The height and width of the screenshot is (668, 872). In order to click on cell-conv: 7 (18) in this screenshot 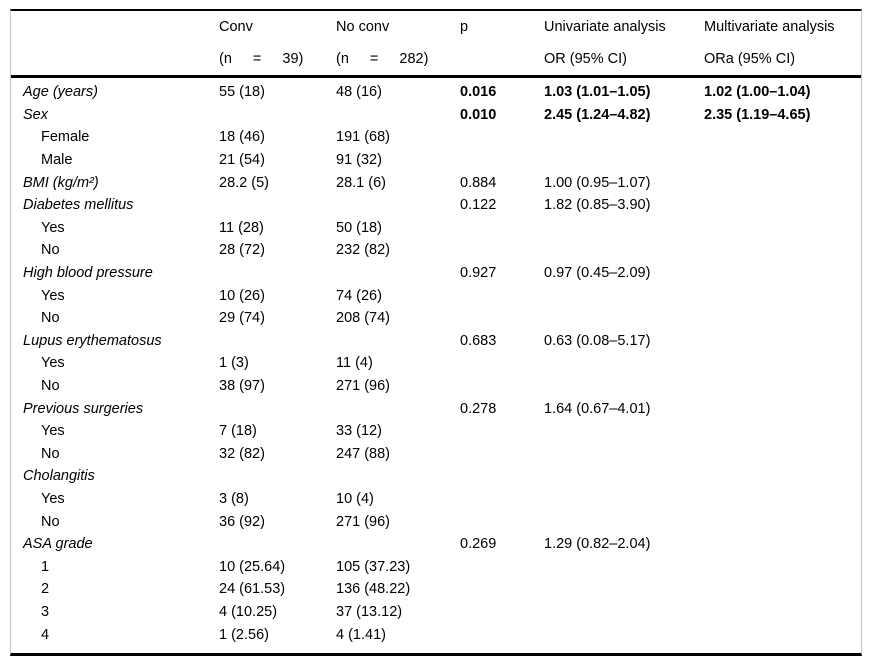, I will do `click(238, 431)`.